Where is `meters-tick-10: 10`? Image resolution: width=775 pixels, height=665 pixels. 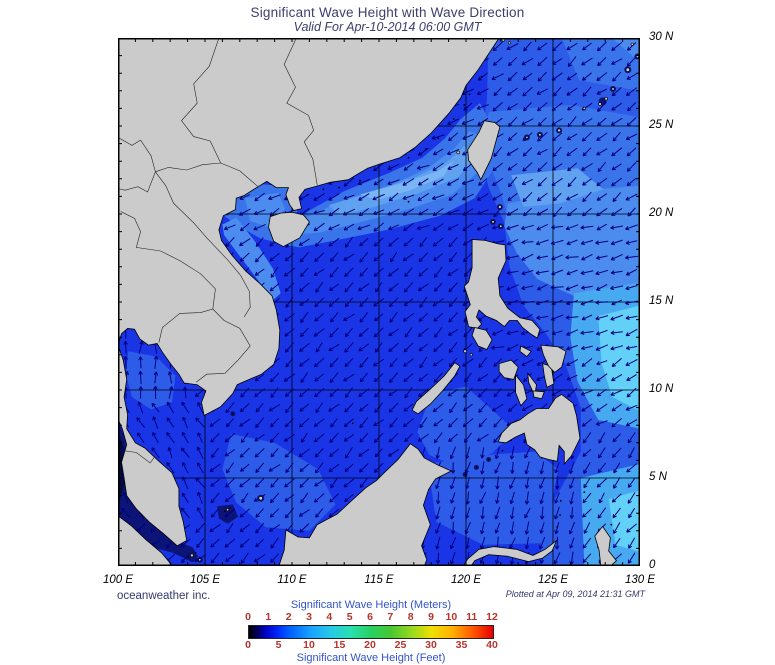
meters-tick-10: 10 is located at coordinates (451, 617).